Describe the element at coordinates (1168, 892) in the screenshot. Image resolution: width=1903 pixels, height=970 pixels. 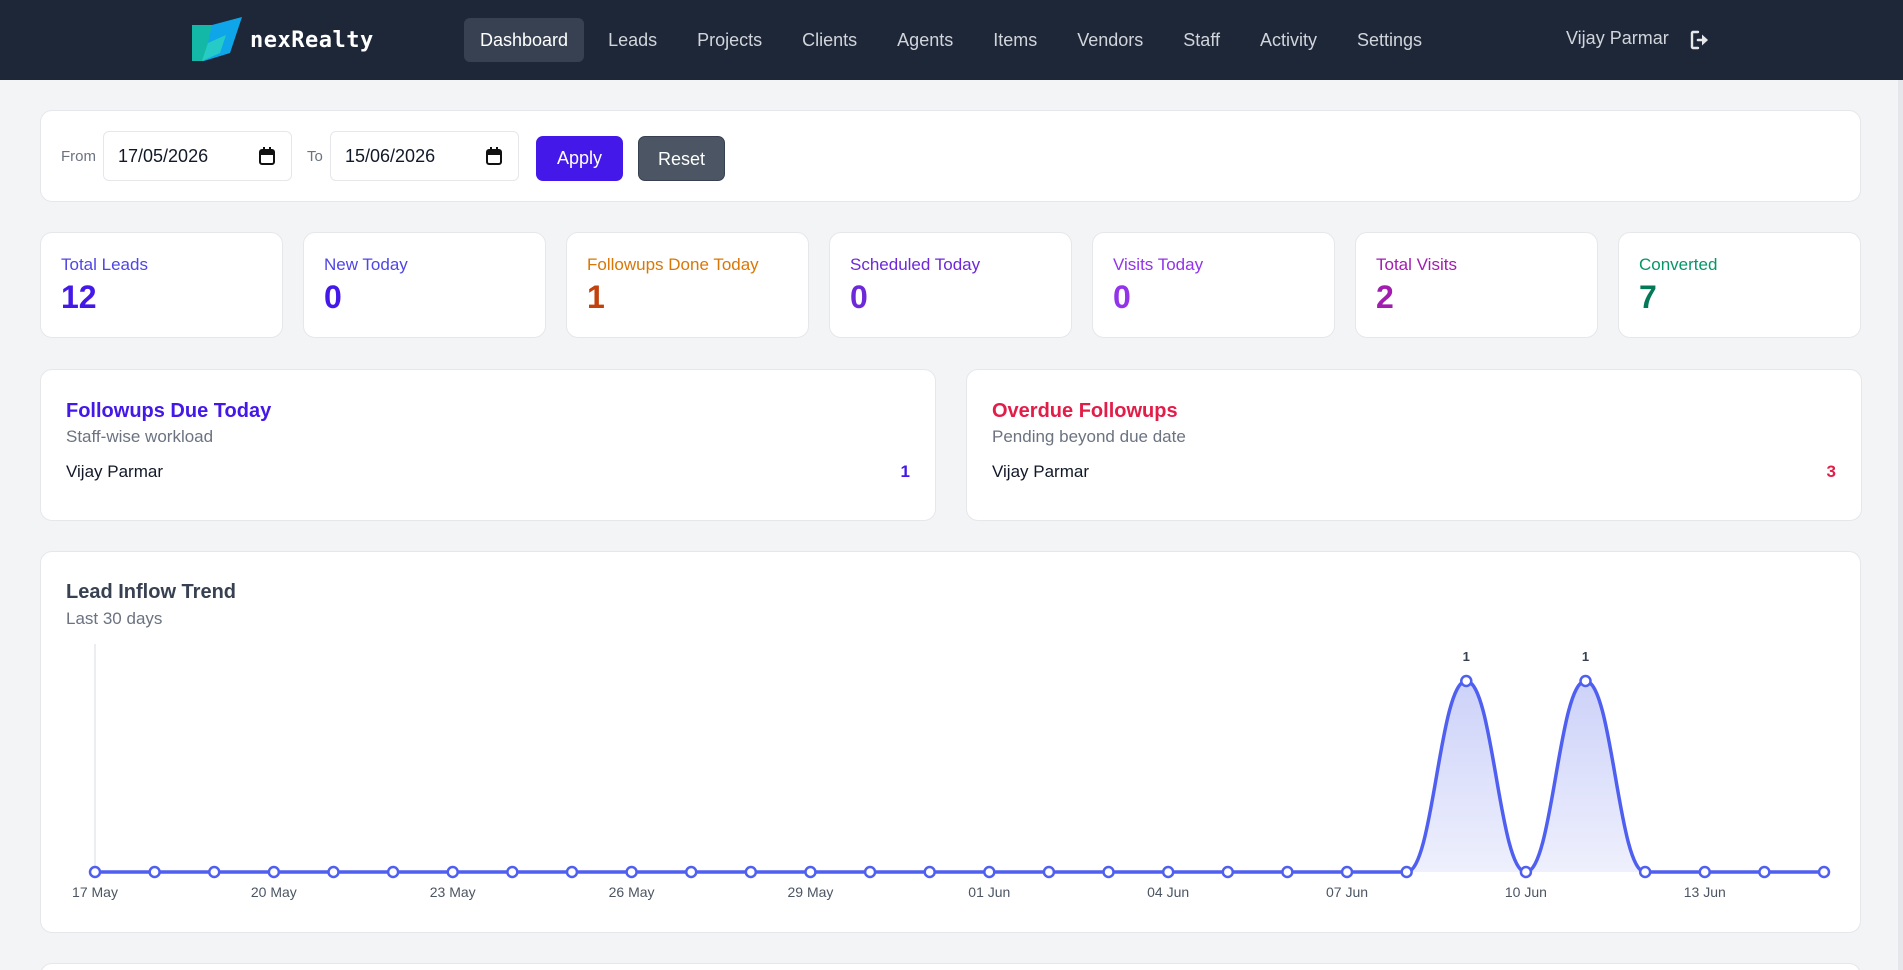
I see `x-tick-label: 04 Jun` at that location.